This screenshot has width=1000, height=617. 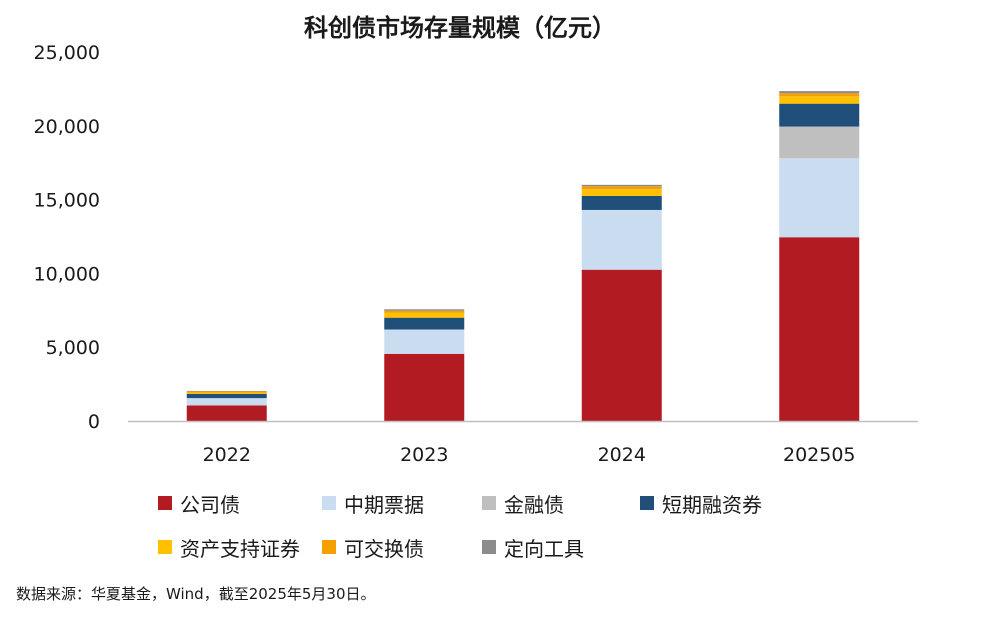 What do you see at coordinates (67, 53) in the screenshot?
I see `y-tick-label: 25,000` at bounding box center [67, 53].